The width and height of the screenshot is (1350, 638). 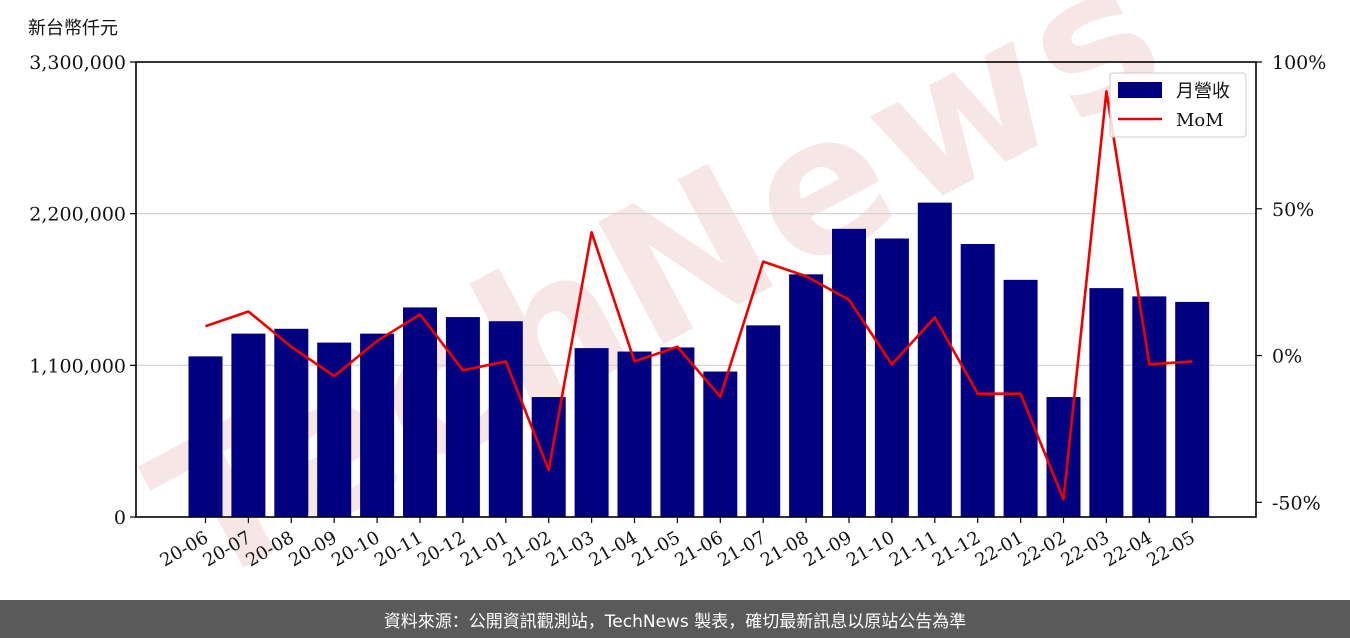 I want to click on x-tick-label: 21-07, so click(x=741, y=549).